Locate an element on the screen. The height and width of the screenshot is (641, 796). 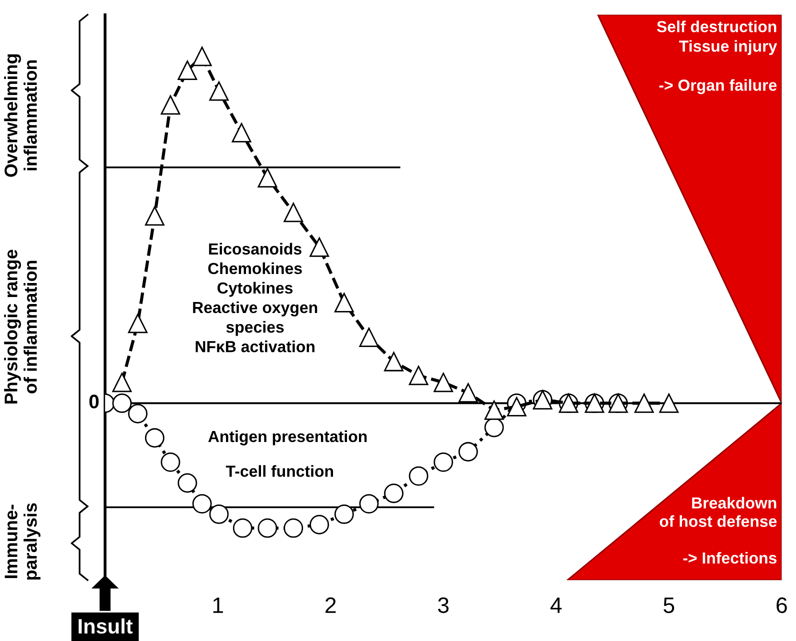
x-tick-label: 4 is located at coordinates (556, 605).